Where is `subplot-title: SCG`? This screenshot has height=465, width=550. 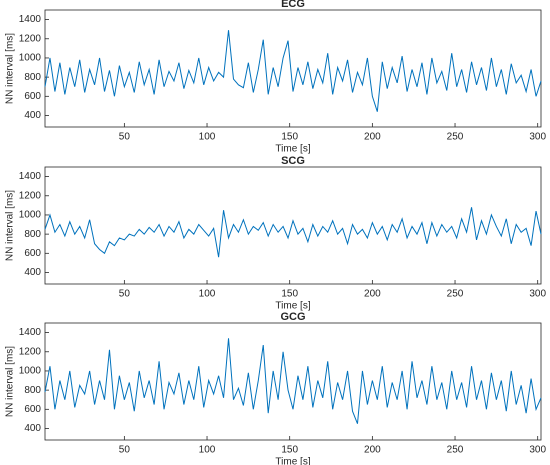
subplot-title: SCG is located at coordinates (293, 161).